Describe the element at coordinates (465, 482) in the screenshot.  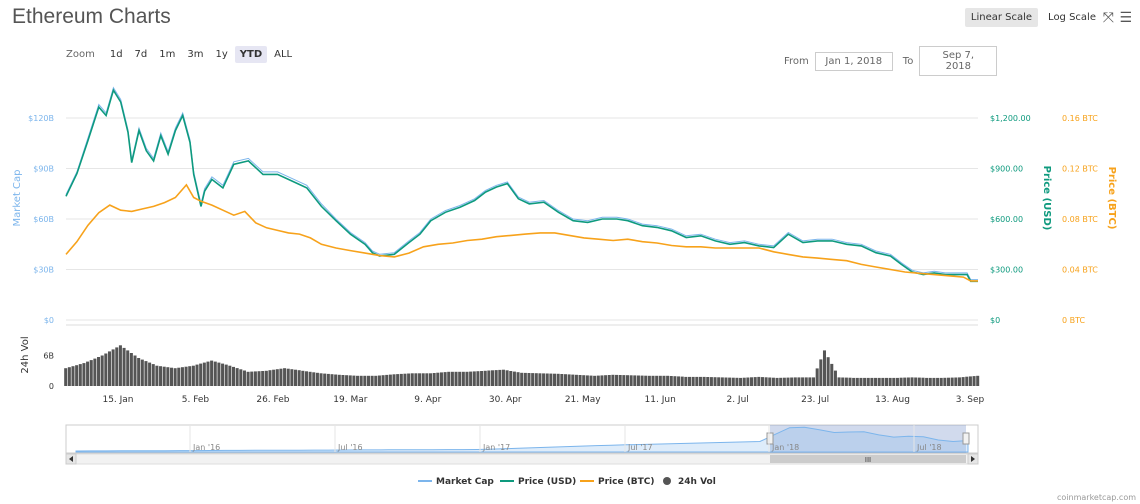
I see `legend-item: Market Cap` at that location.